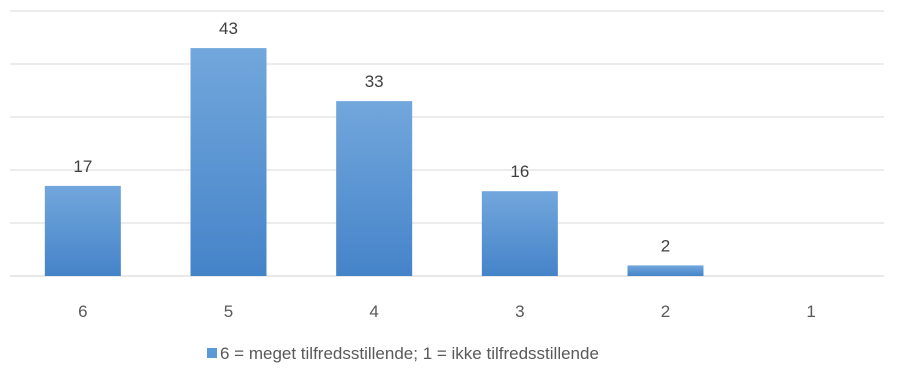 The width and height of the screenshot is (904, 374). I want to click on data-label-5: 43, so click(228, 28).